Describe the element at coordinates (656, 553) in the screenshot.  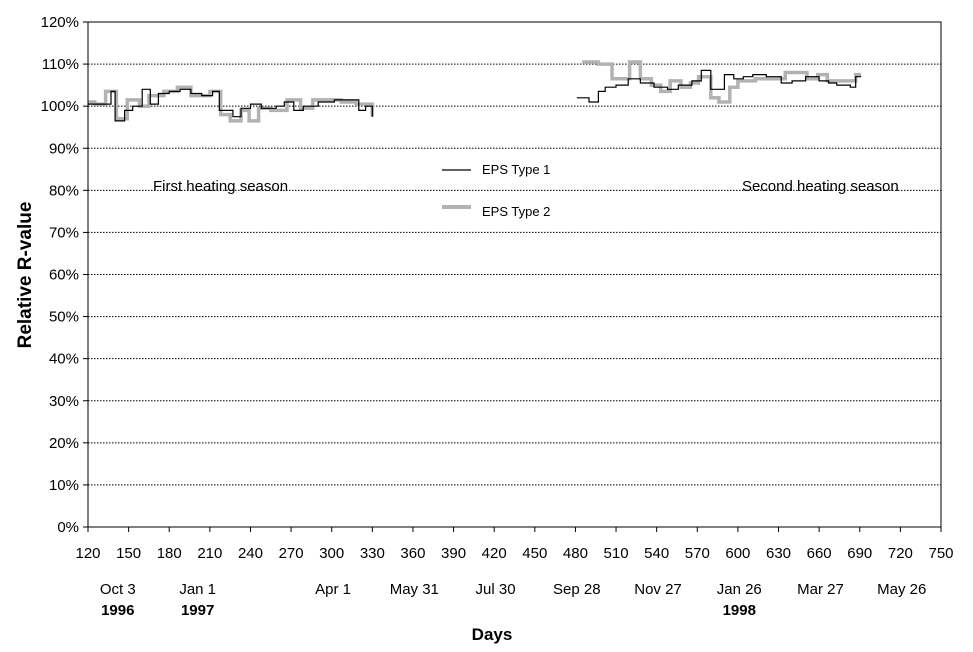
I see `x-tick-label: 540` at that location.